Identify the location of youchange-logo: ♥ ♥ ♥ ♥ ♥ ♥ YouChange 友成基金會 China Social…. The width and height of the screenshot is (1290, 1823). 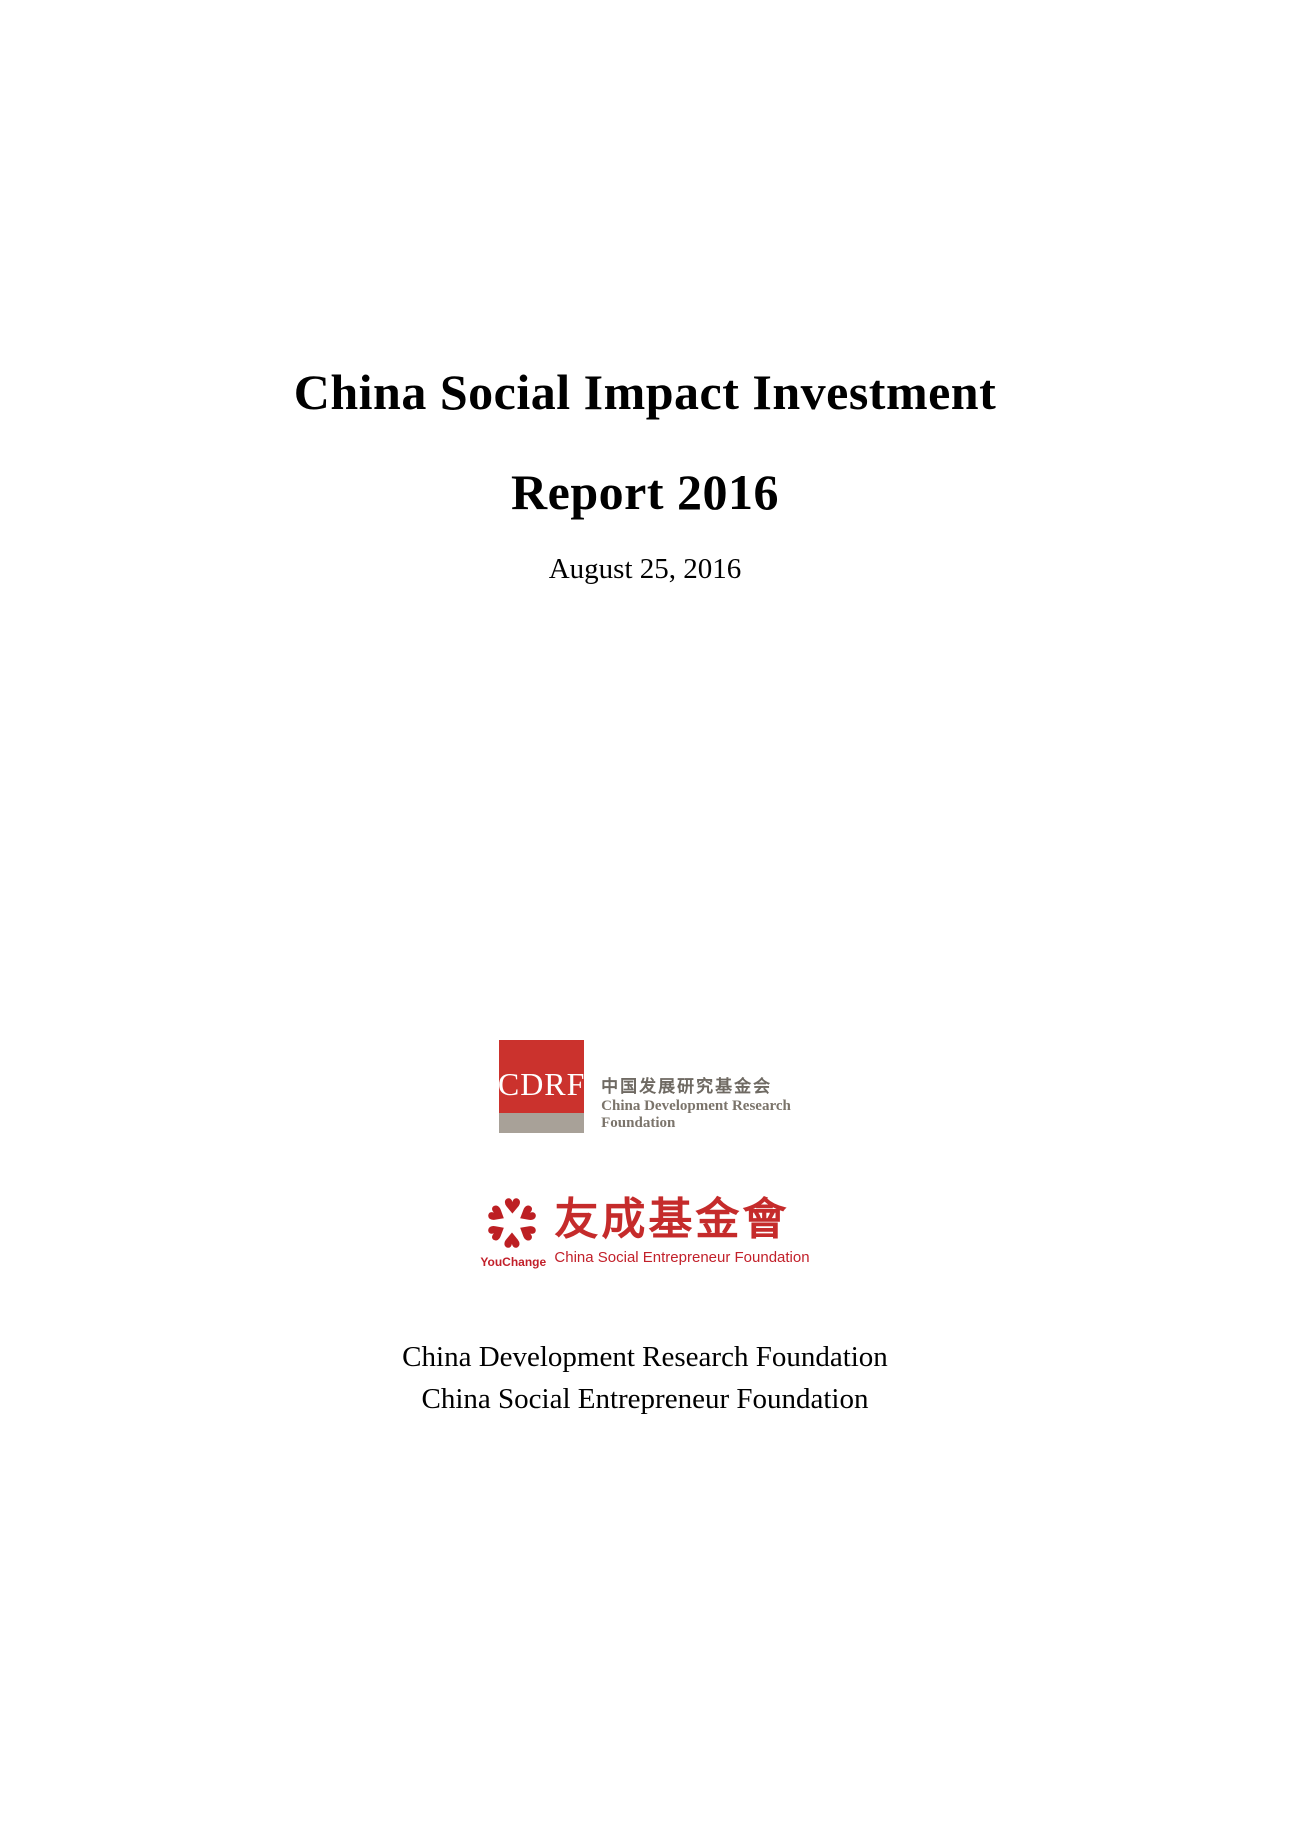
(645, 1232).